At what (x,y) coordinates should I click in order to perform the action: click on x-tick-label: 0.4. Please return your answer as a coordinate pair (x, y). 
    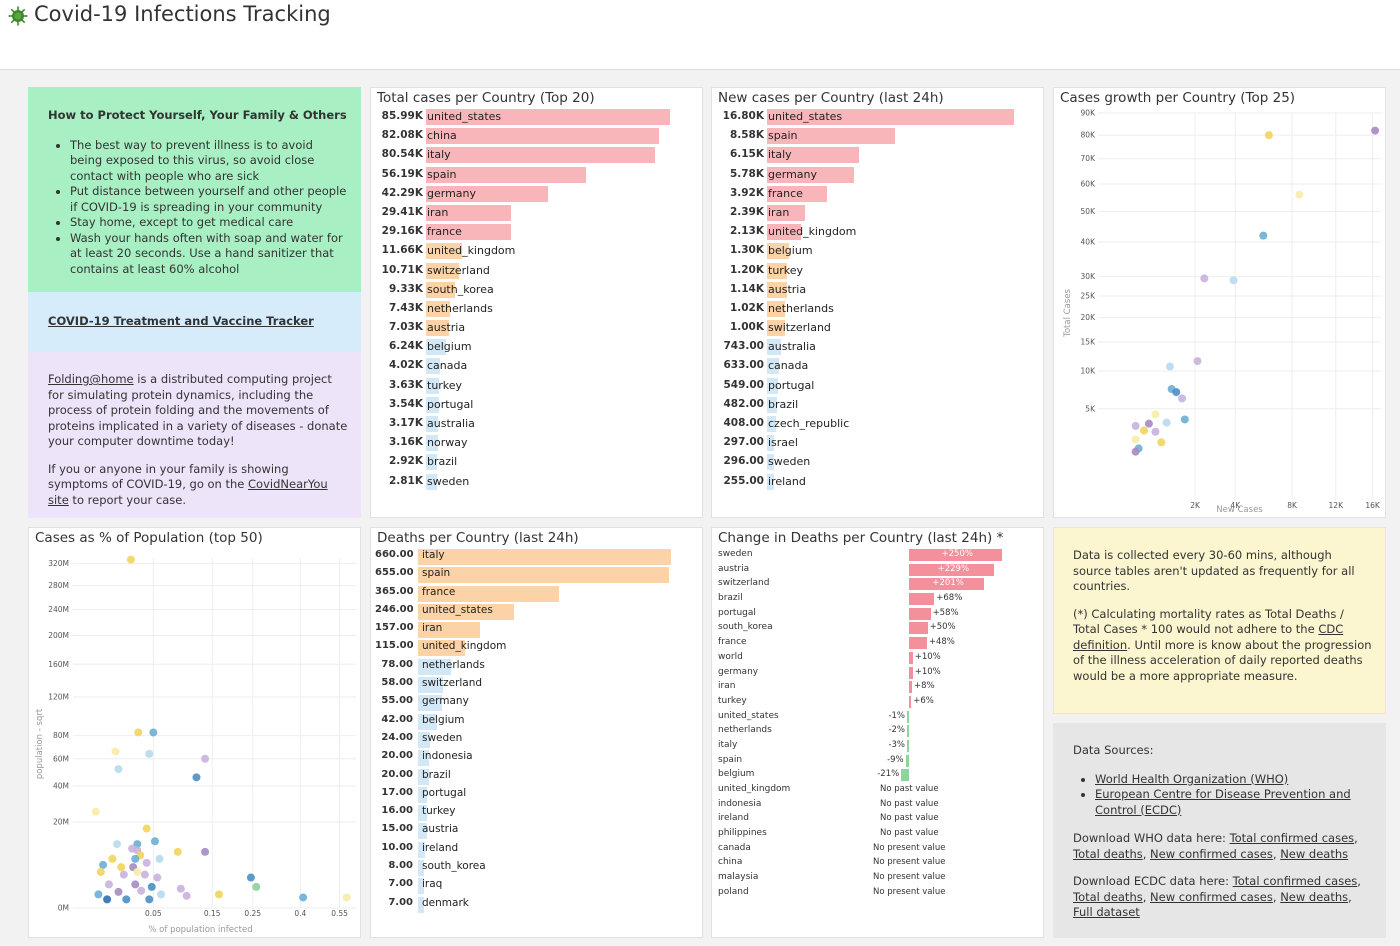
    Looking at the image, I should click on (300, 913).